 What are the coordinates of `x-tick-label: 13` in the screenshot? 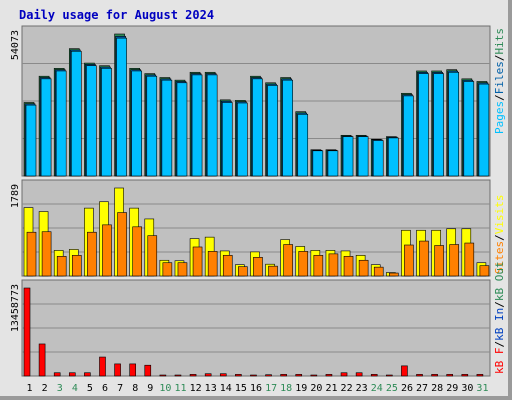 It's located at (211, 388).